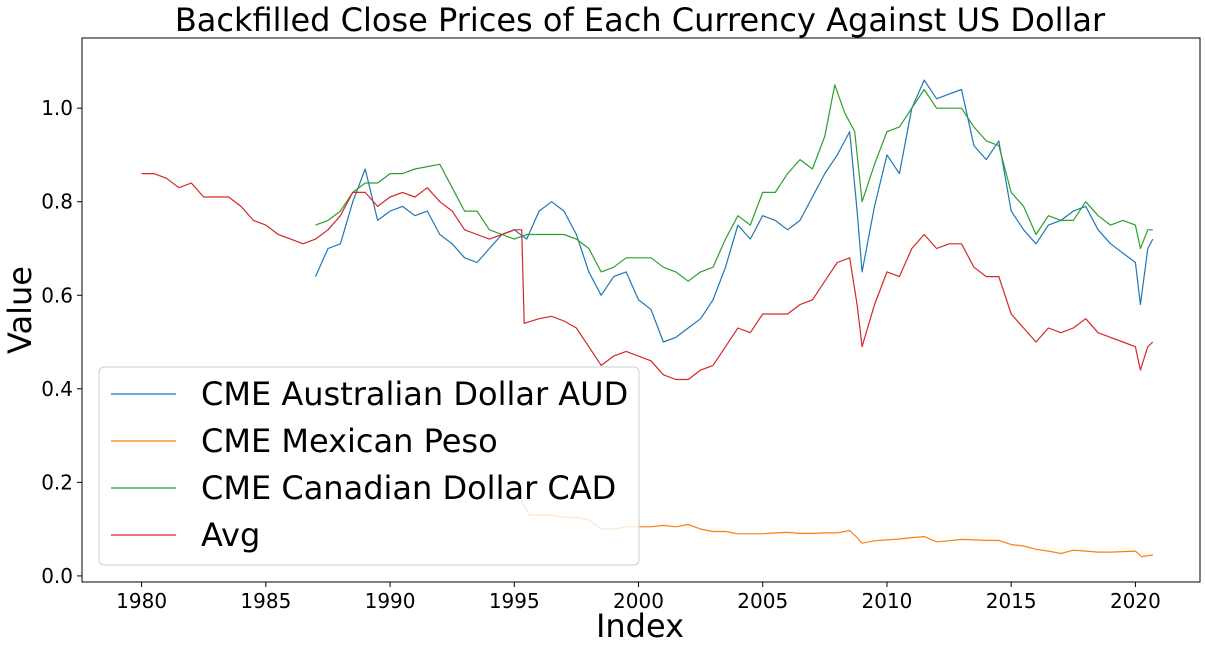 This screenshot has width=1205, height=651. I want to click on x-tick-label: 2005, so click(762, 601).